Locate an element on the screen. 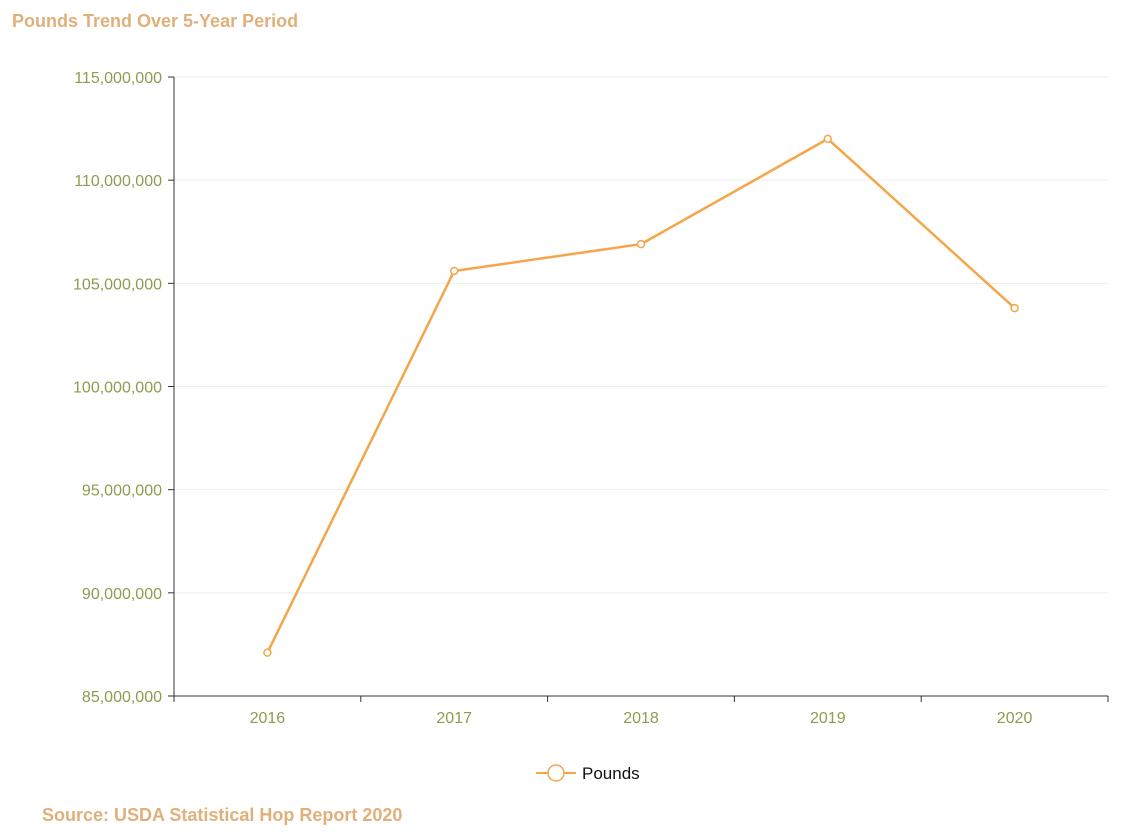  y-tick-label: 95,000,000 is located at coordinates (122, 491).